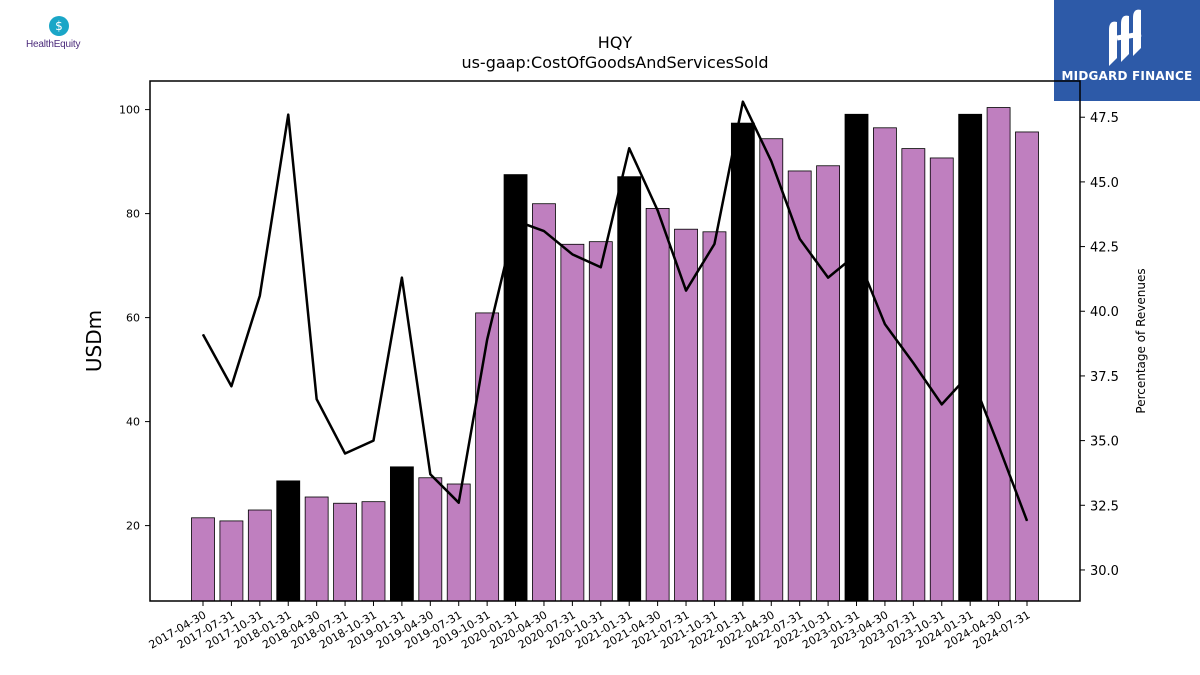  Describe the element at coordinates (133, 526) in the screenshot. I see `y-tick-label: 20` at that location.